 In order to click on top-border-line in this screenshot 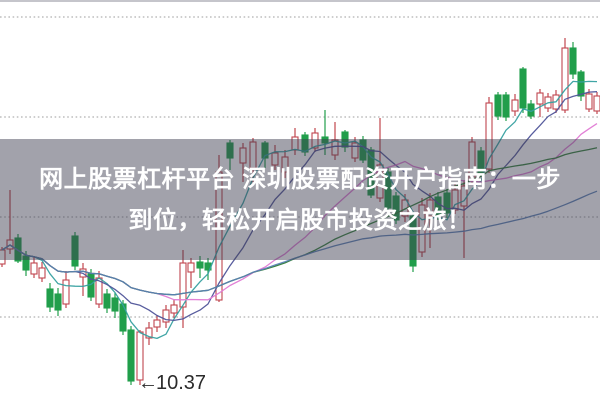, I will do `click(300, 1)`.